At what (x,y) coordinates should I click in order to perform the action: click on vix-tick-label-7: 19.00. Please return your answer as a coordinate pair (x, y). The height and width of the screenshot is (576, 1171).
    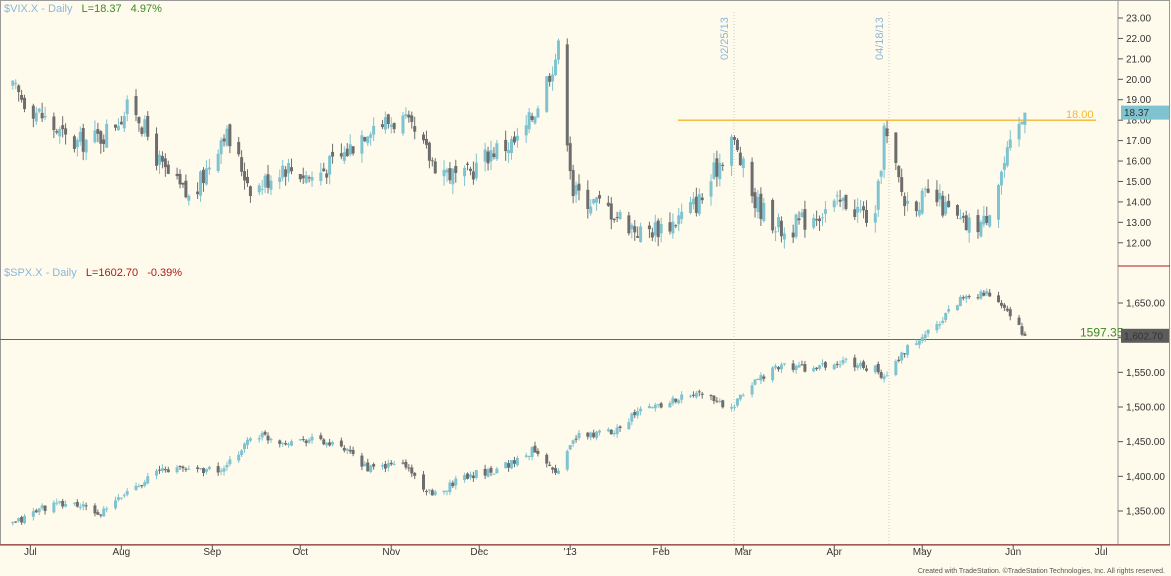
    Looking at the image, I should click on (1138, 100).